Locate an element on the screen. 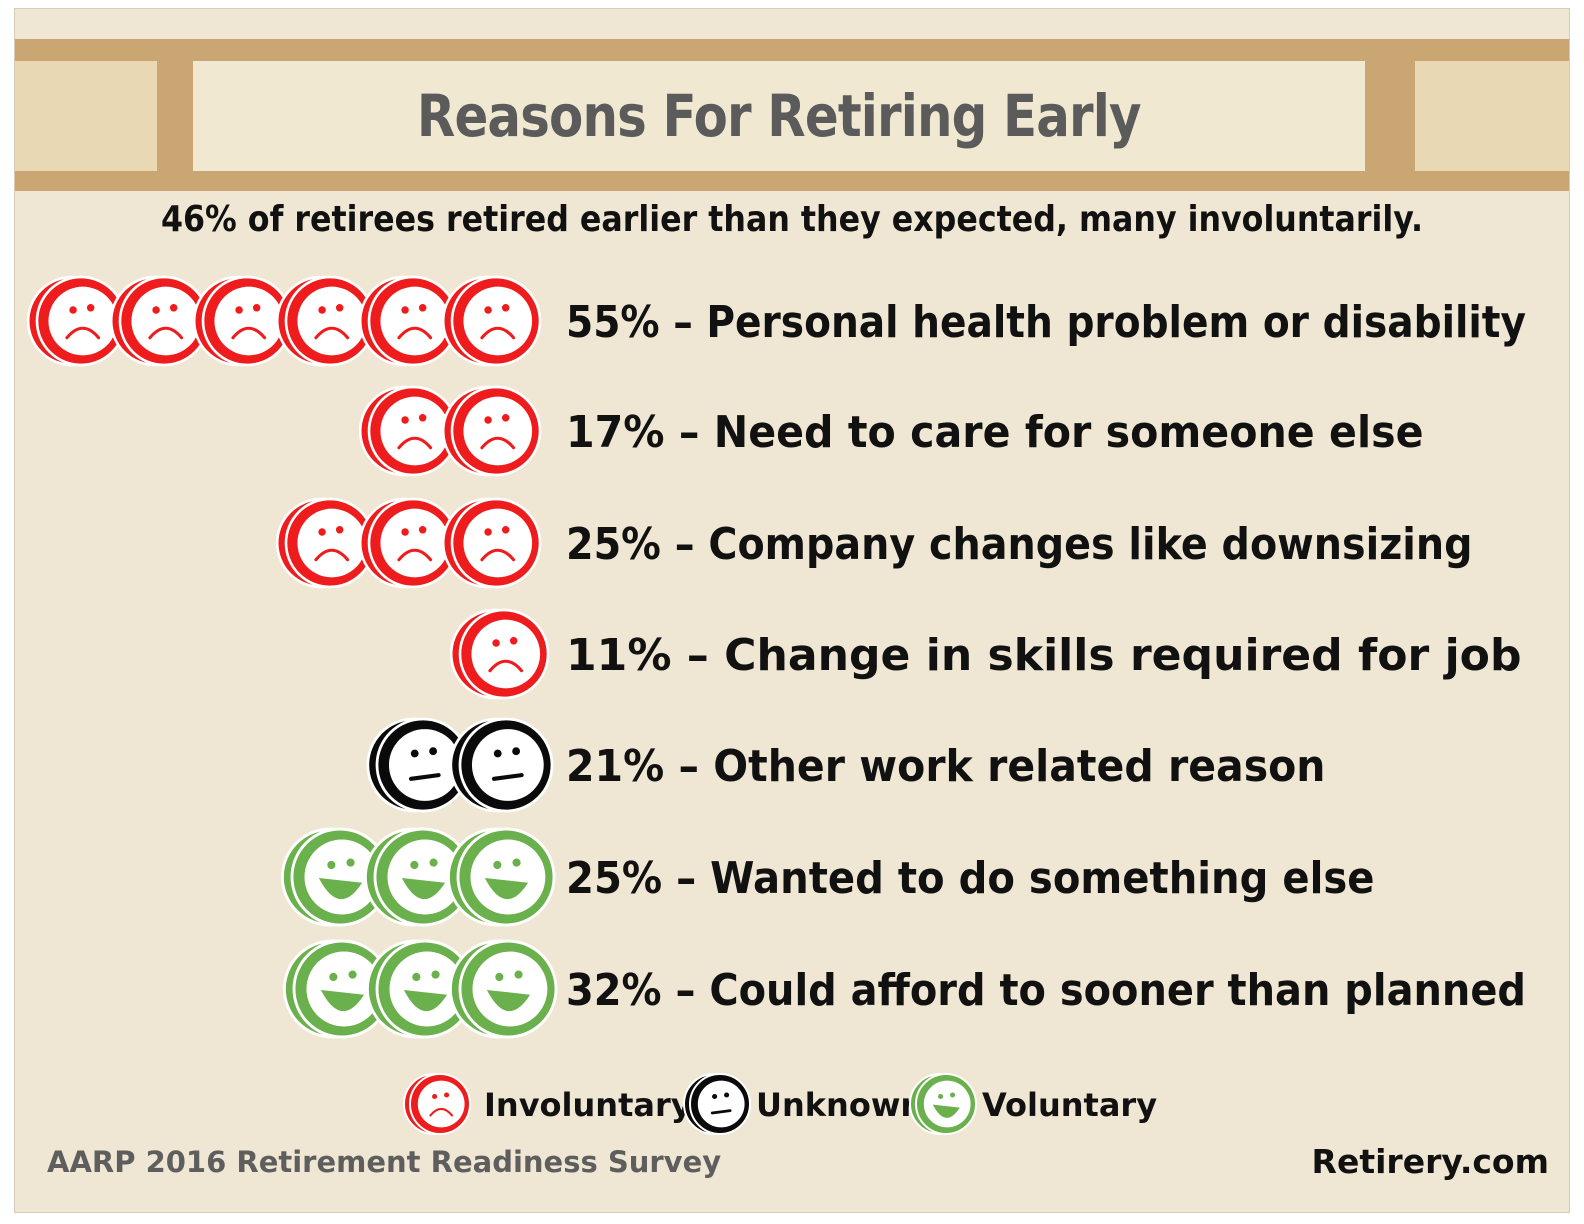 Image resolution: width=1584 pixels, height=1224 pixels. chart-row: 21% – Other work related reason is located at coordinates (846, 765).